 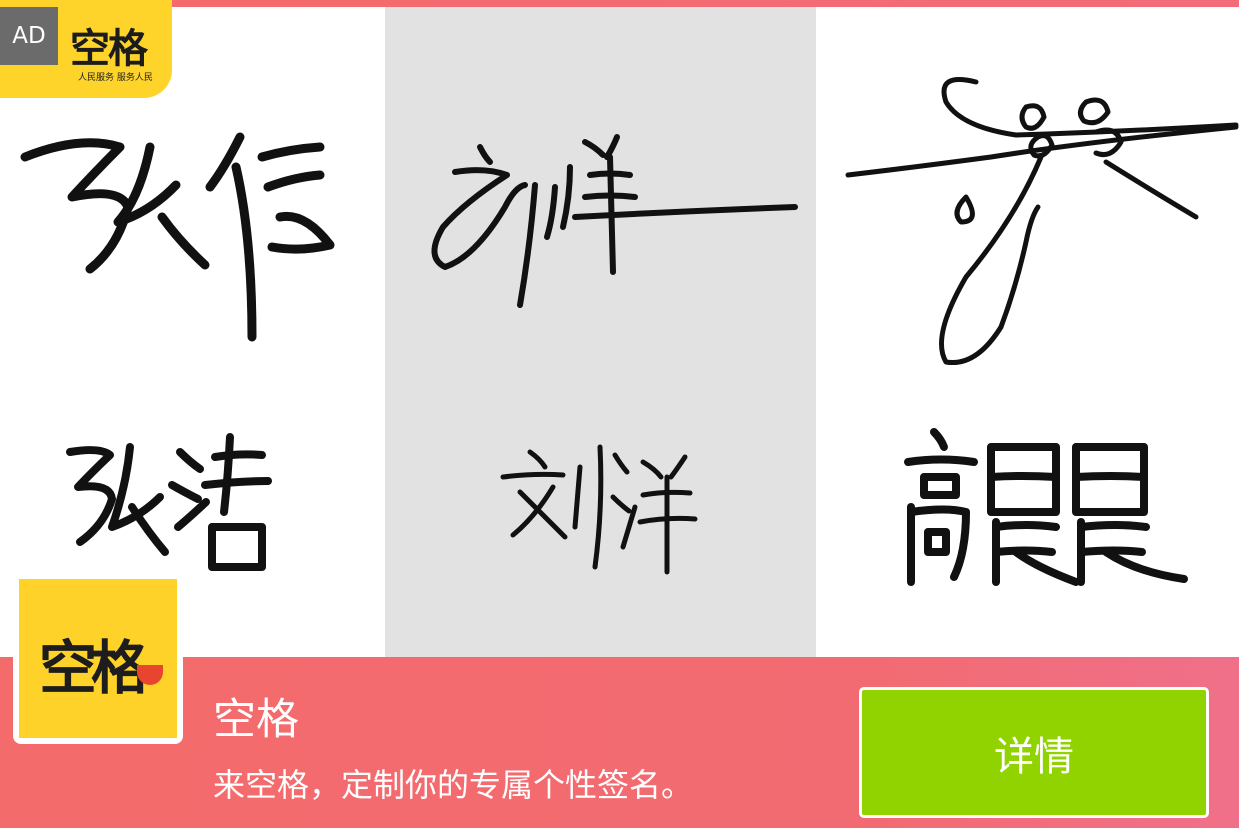 I want to click on app-description: 来空格，定制你的专属个性签名。, so click(x=453, y=785).